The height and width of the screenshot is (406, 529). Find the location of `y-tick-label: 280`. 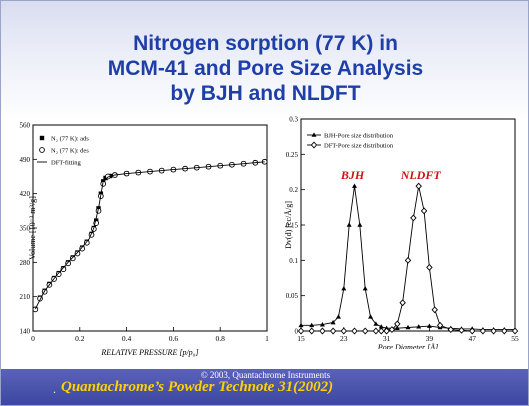

y-tick-label: 280 is located at coordinates (25, 263).